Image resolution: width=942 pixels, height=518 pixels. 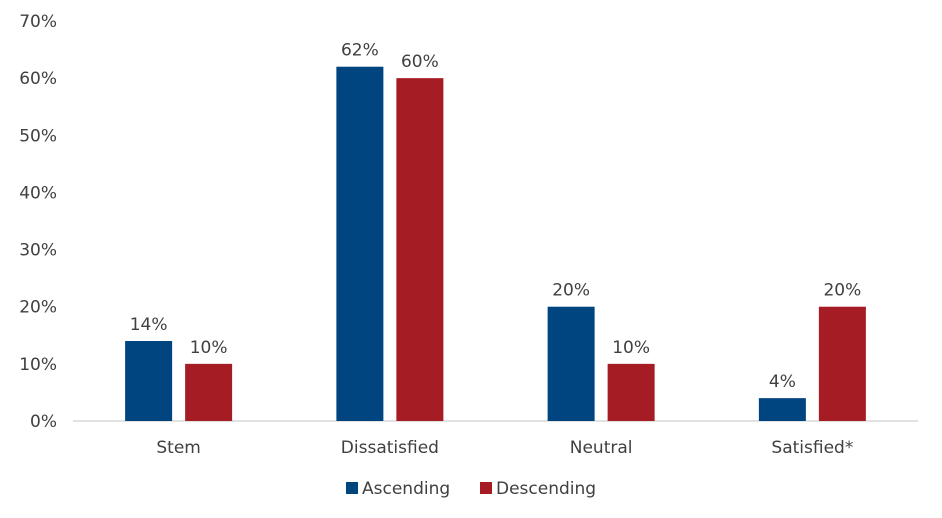 What do you see at coordinates (38, 308) in the screenshot?
I see `y-tick-label: 20%` at bounding box center [38, 308].